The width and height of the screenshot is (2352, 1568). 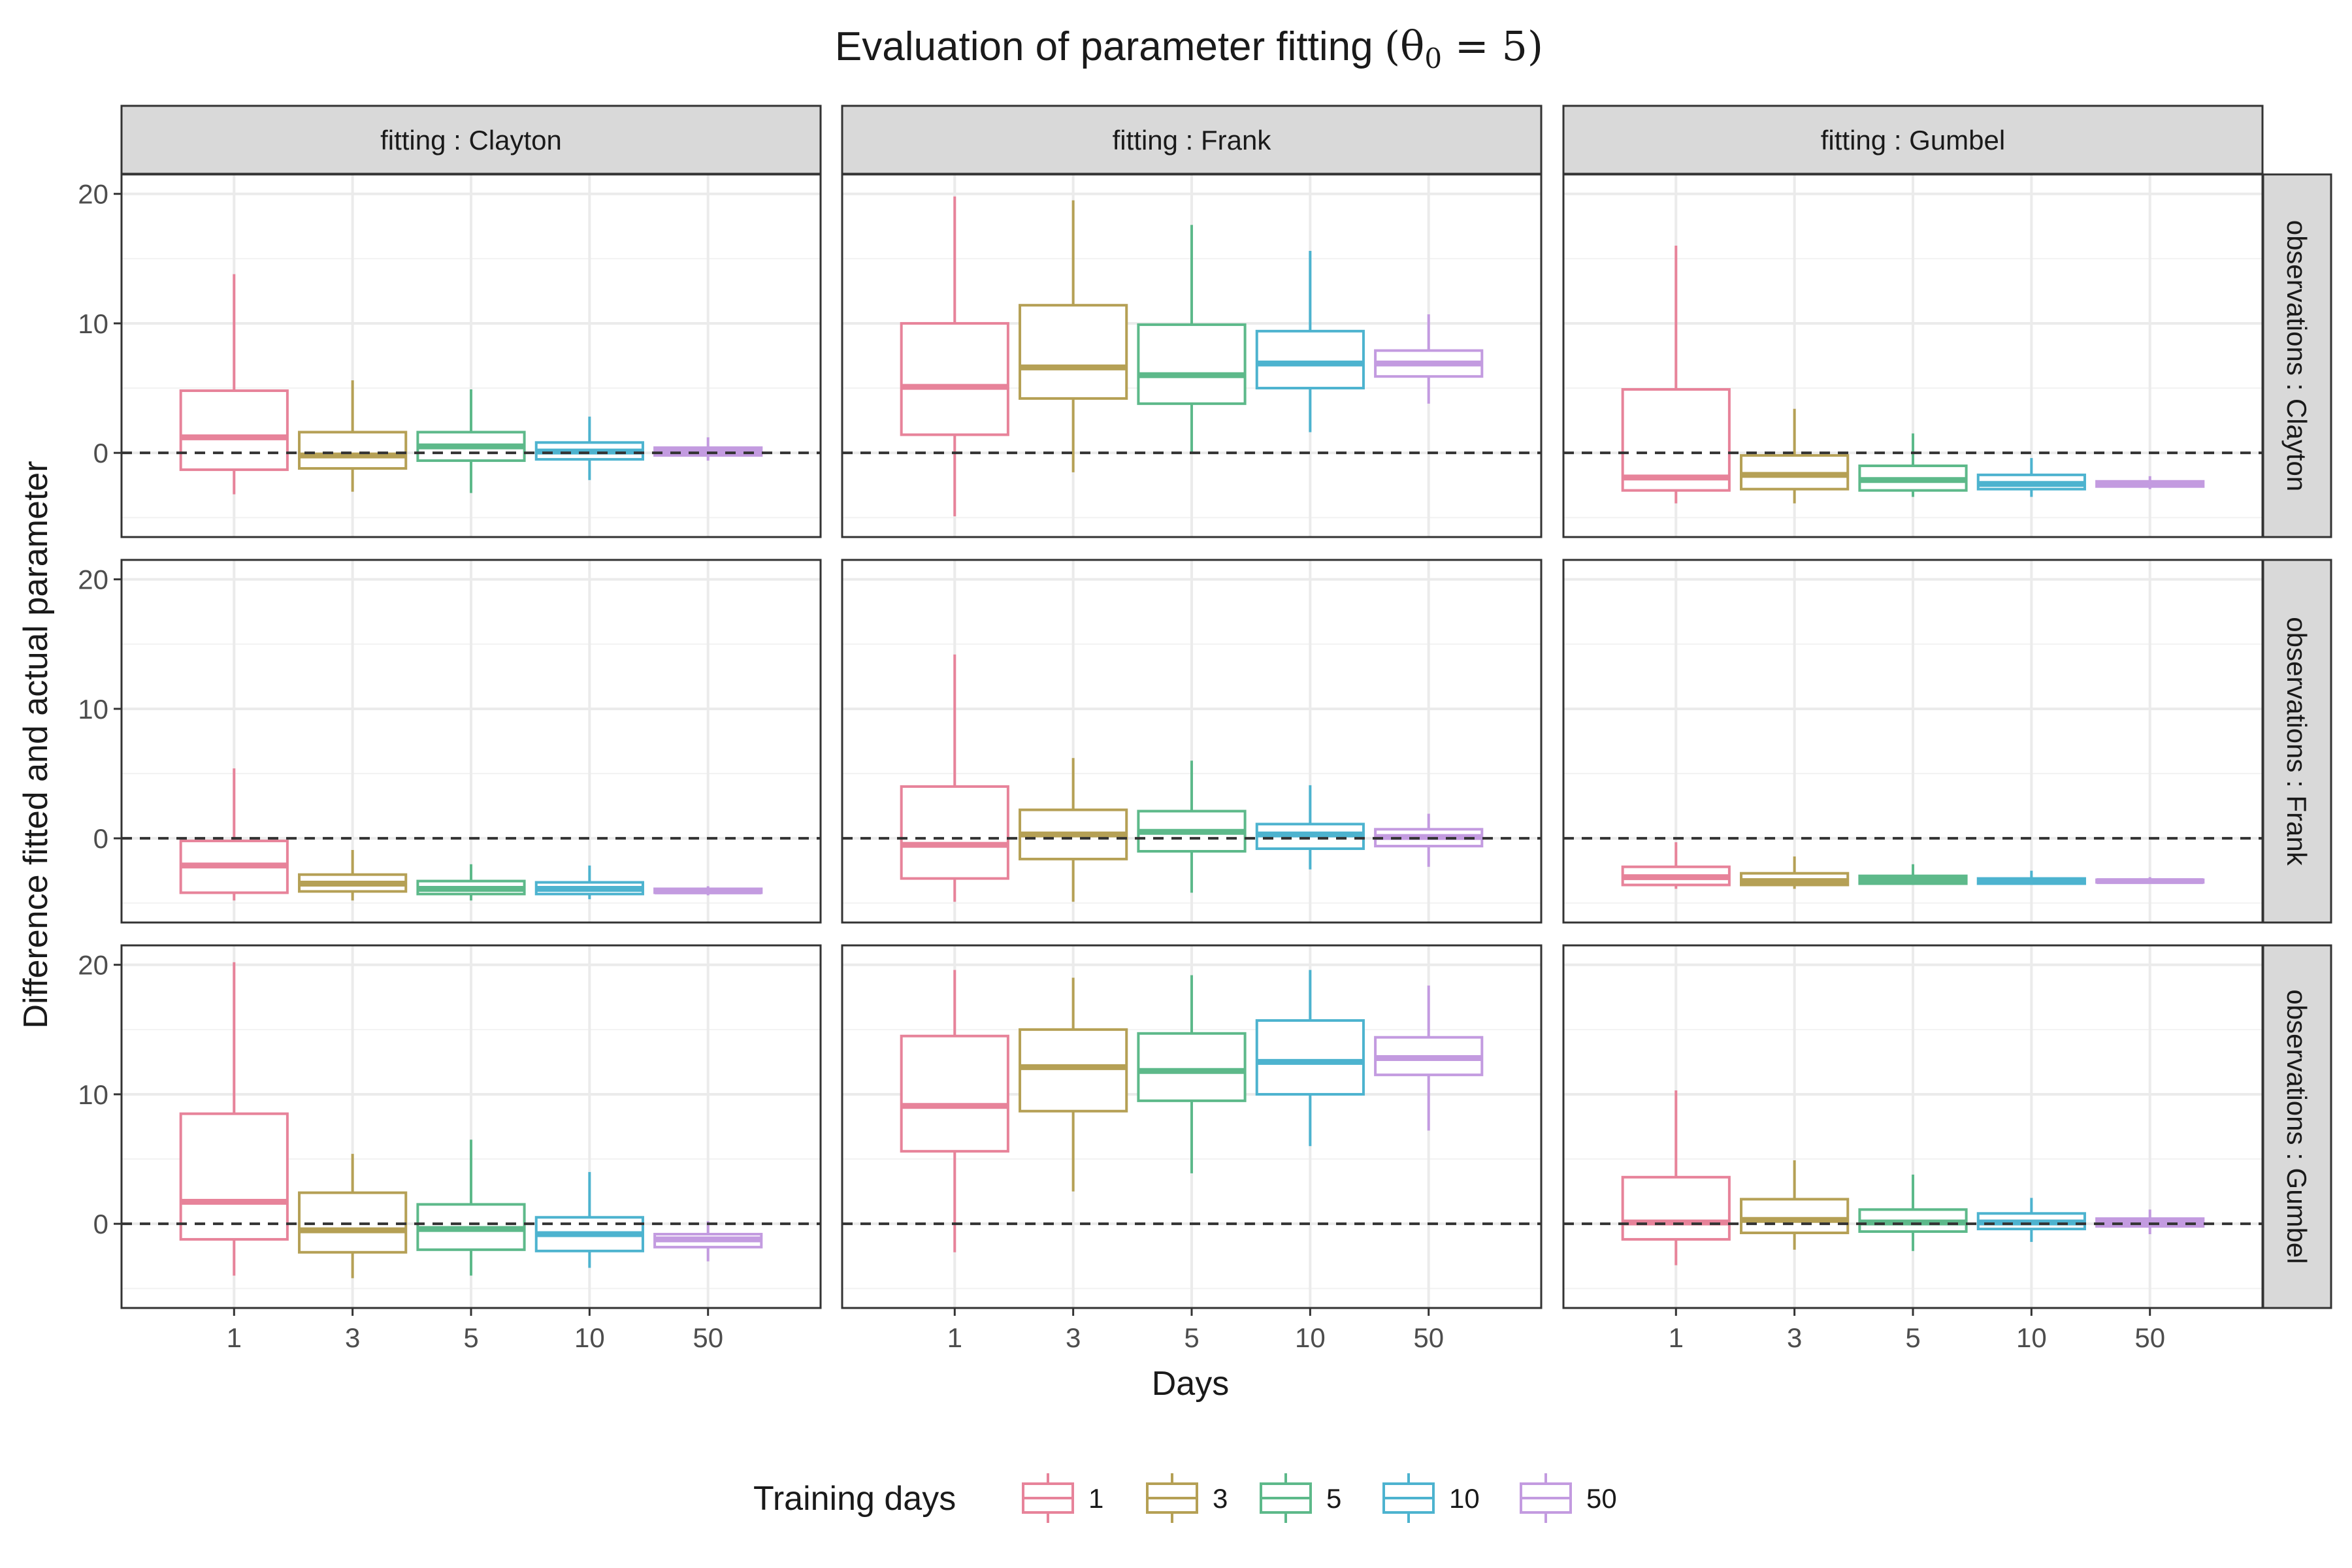 What do you see at coordinates (1431, 1498) in the screenshot?
I see `legend-item-10: 10` at bounding box center [1431, 1498].